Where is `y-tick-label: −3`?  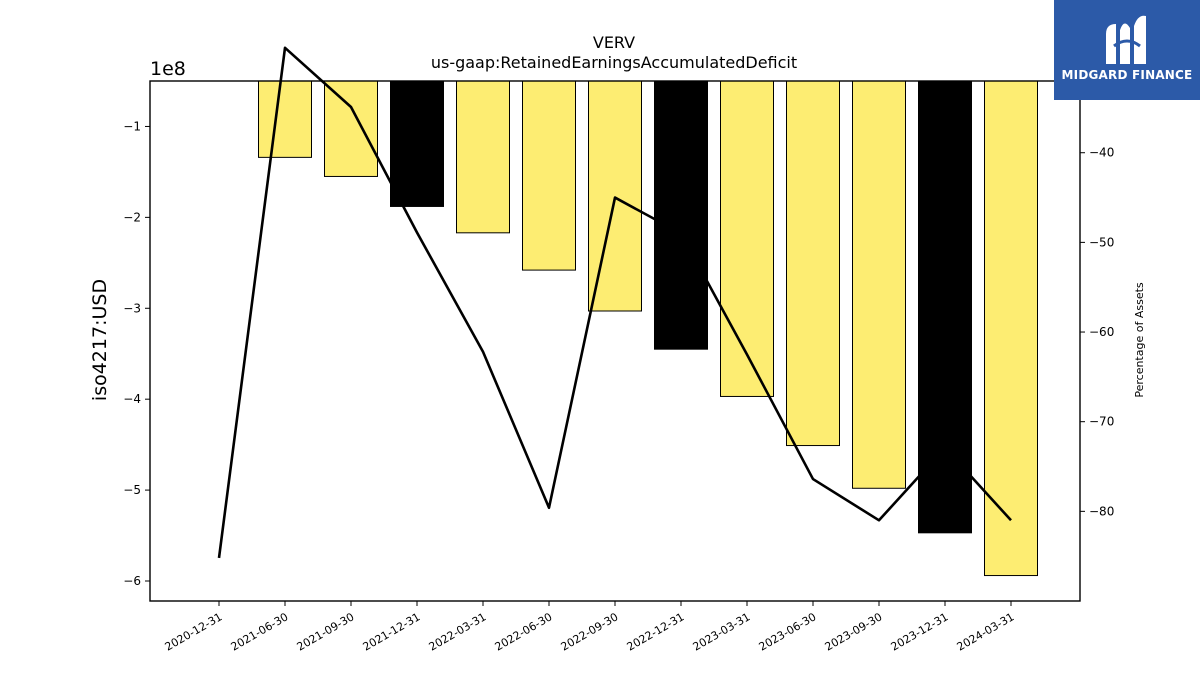
y-tick-label: −3 is located at coordinates (132, 308).